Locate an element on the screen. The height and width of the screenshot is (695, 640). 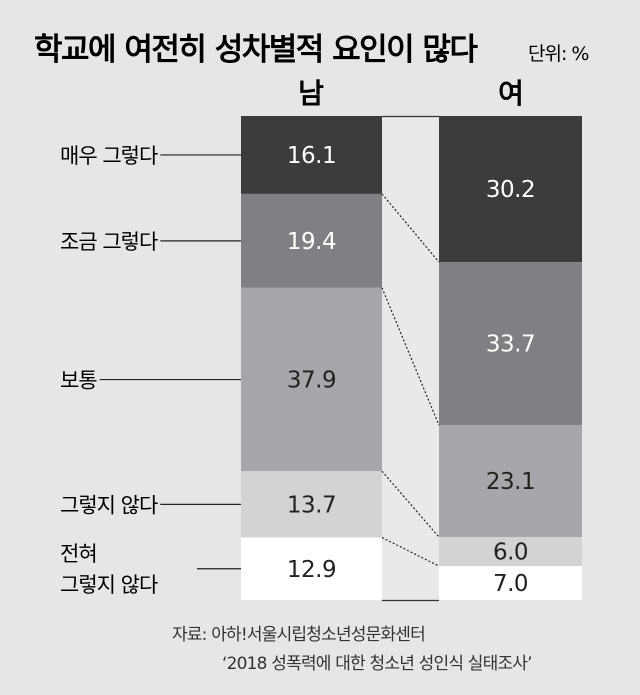
source-line-2: ‘2018 성폭력에 대한 청소년 성인식 실태조사’ is located at coordinates (377, 664).